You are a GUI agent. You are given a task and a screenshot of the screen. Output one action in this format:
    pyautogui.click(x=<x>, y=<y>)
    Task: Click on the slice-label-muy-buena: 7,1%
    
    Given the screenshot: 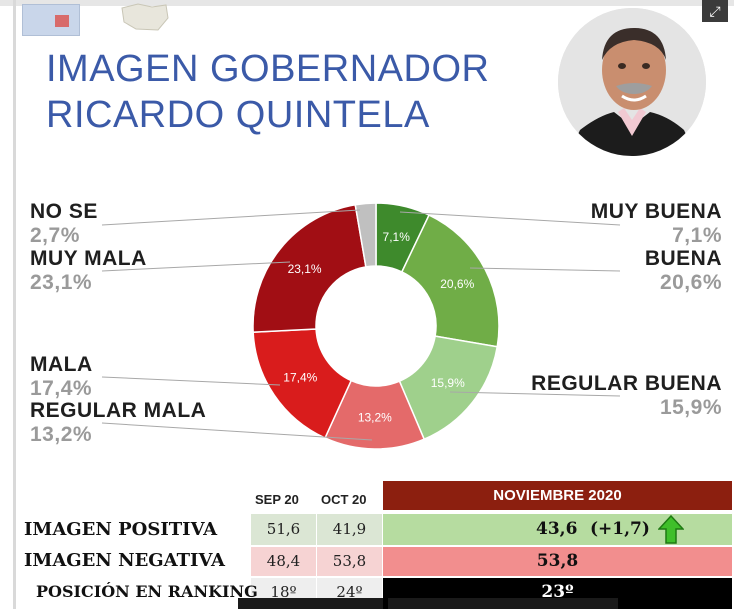 What is the action you would take?
    pyautogui.click(x=397, y=237)
    